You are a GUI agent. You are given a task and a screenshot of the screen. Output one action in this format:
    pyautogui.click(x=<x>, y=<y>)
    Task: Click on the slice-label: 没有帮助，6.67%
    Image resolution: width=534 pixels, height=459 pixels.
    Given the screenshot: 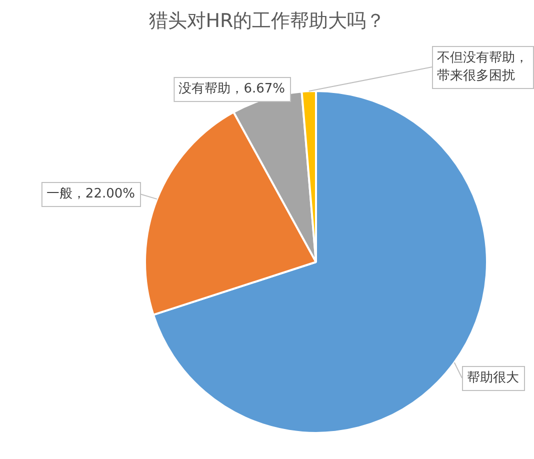 What is the action you would take?
    pyautogui.click(x=232, y=88)
    